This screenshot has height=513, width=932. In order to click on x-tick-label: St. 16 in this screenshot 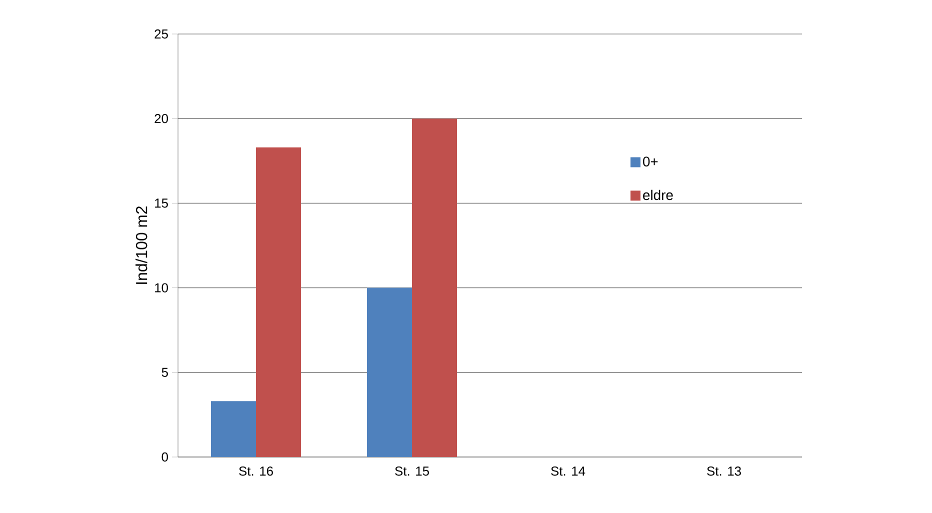, I will do `click(256, 471)`.